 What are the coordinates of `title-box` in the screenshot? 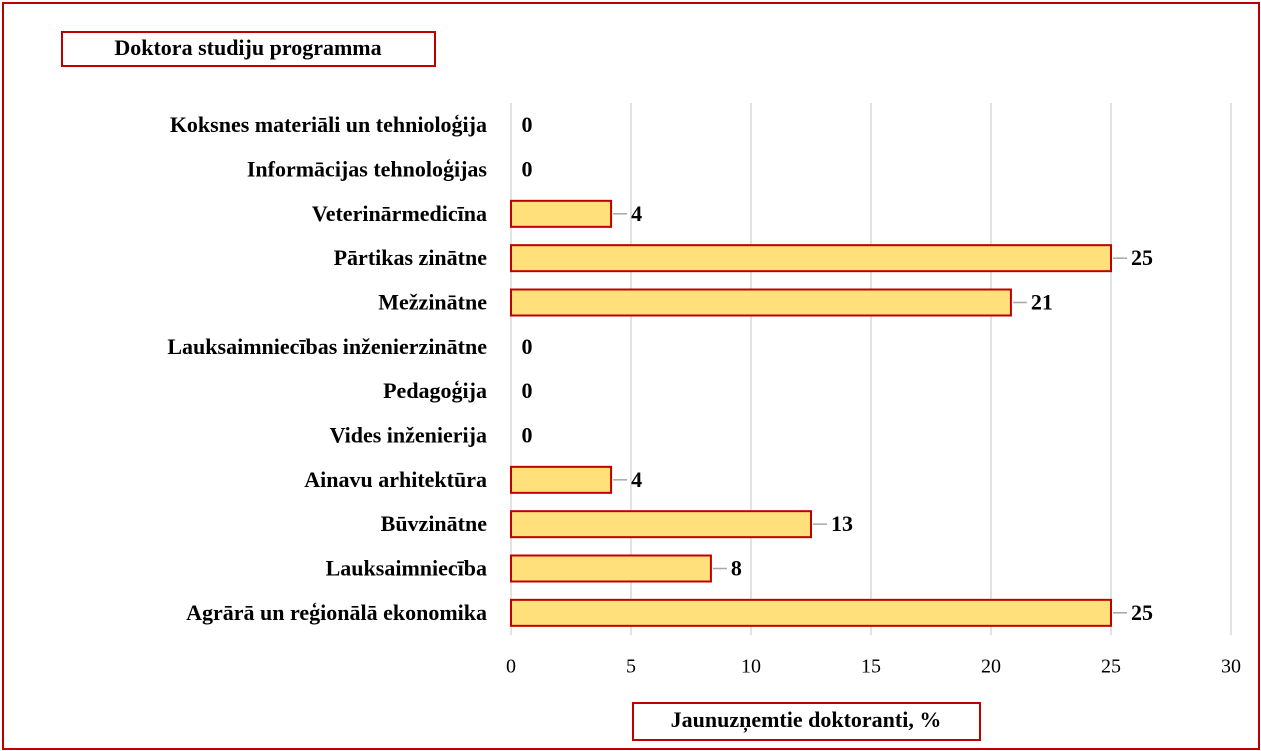 It's located at (248, 49).